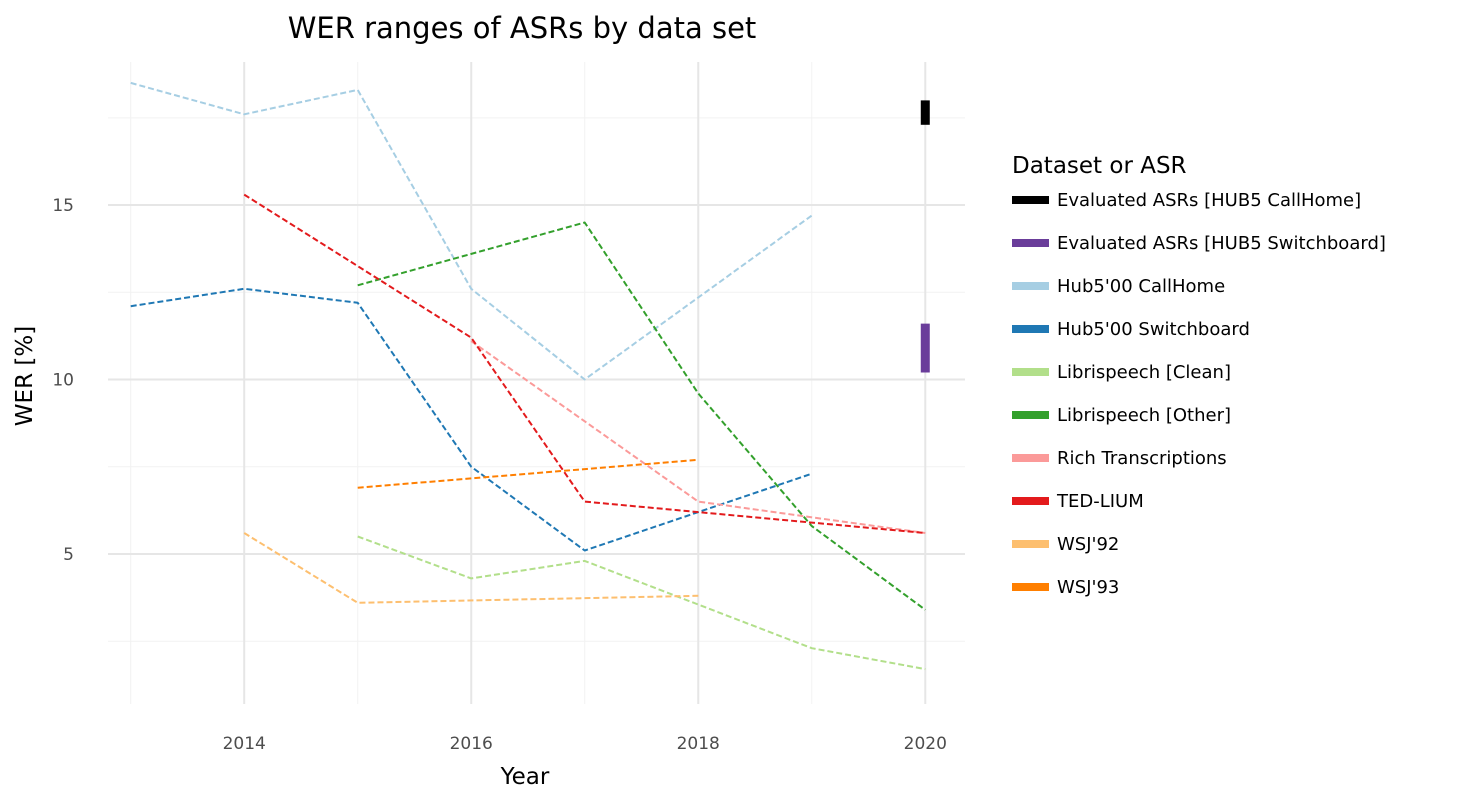 This screenshot has height=802, width=1471. I want to click on x-axis-ticks: 2014 2016 2018 2020, so click(585, 744).